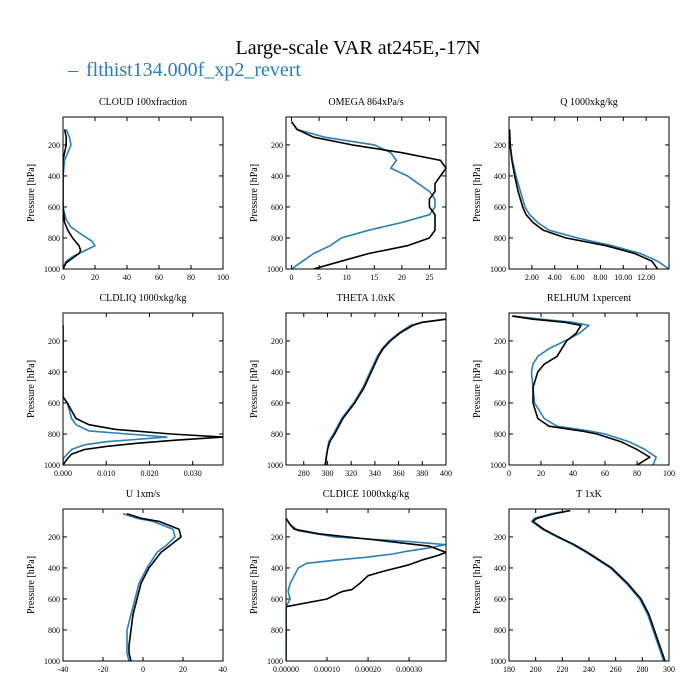  Describe the element at coordinates (589, 102) in the screenshot. I see `panel-title: Q 1000xkg/kg` at that location.